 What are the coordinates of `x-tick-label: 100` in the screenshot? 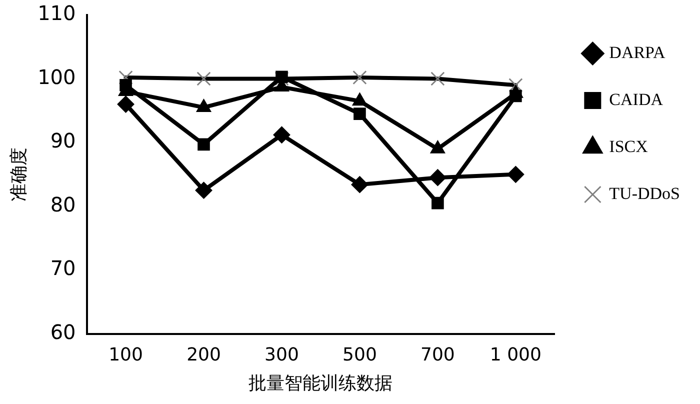 It's located at (125, 355).